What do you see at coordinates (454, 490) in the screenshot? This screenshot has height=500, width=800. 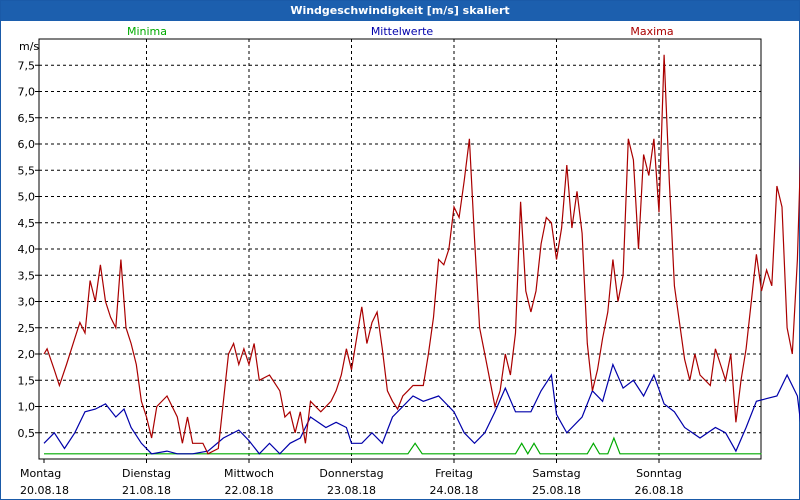 I see `x-tick-date: 24.08.18` at bounding box center [454, 490].